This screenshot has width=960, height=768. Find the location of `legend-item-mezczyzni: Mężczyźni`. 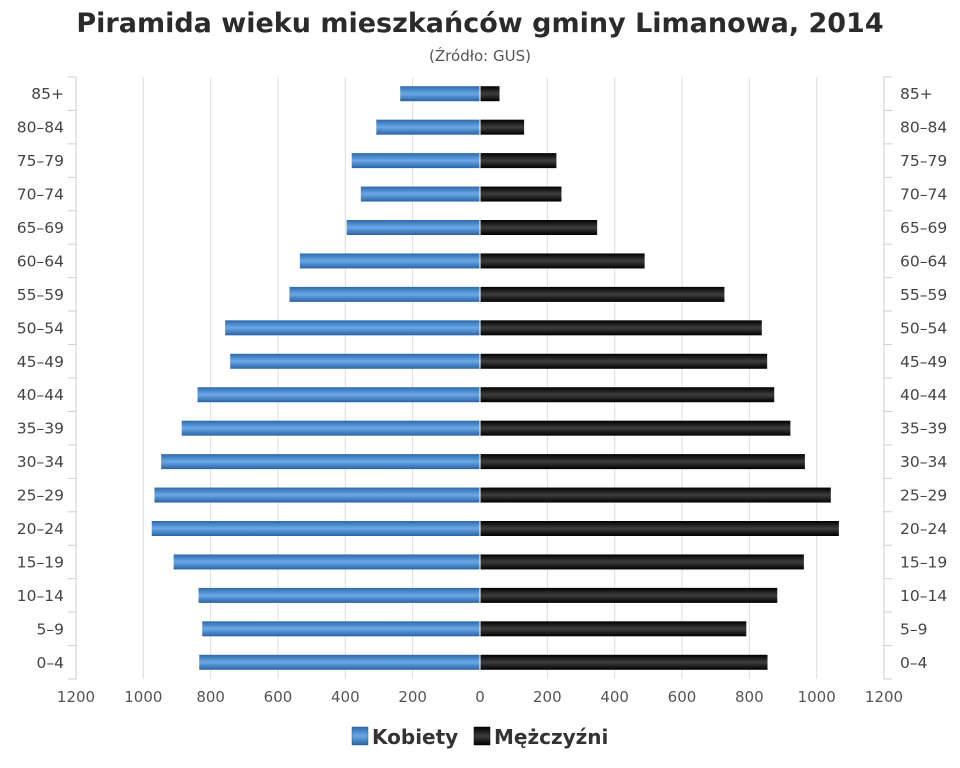

legend-item-mezczyzni: Mężczyźni is located at coordinates (540, 737).